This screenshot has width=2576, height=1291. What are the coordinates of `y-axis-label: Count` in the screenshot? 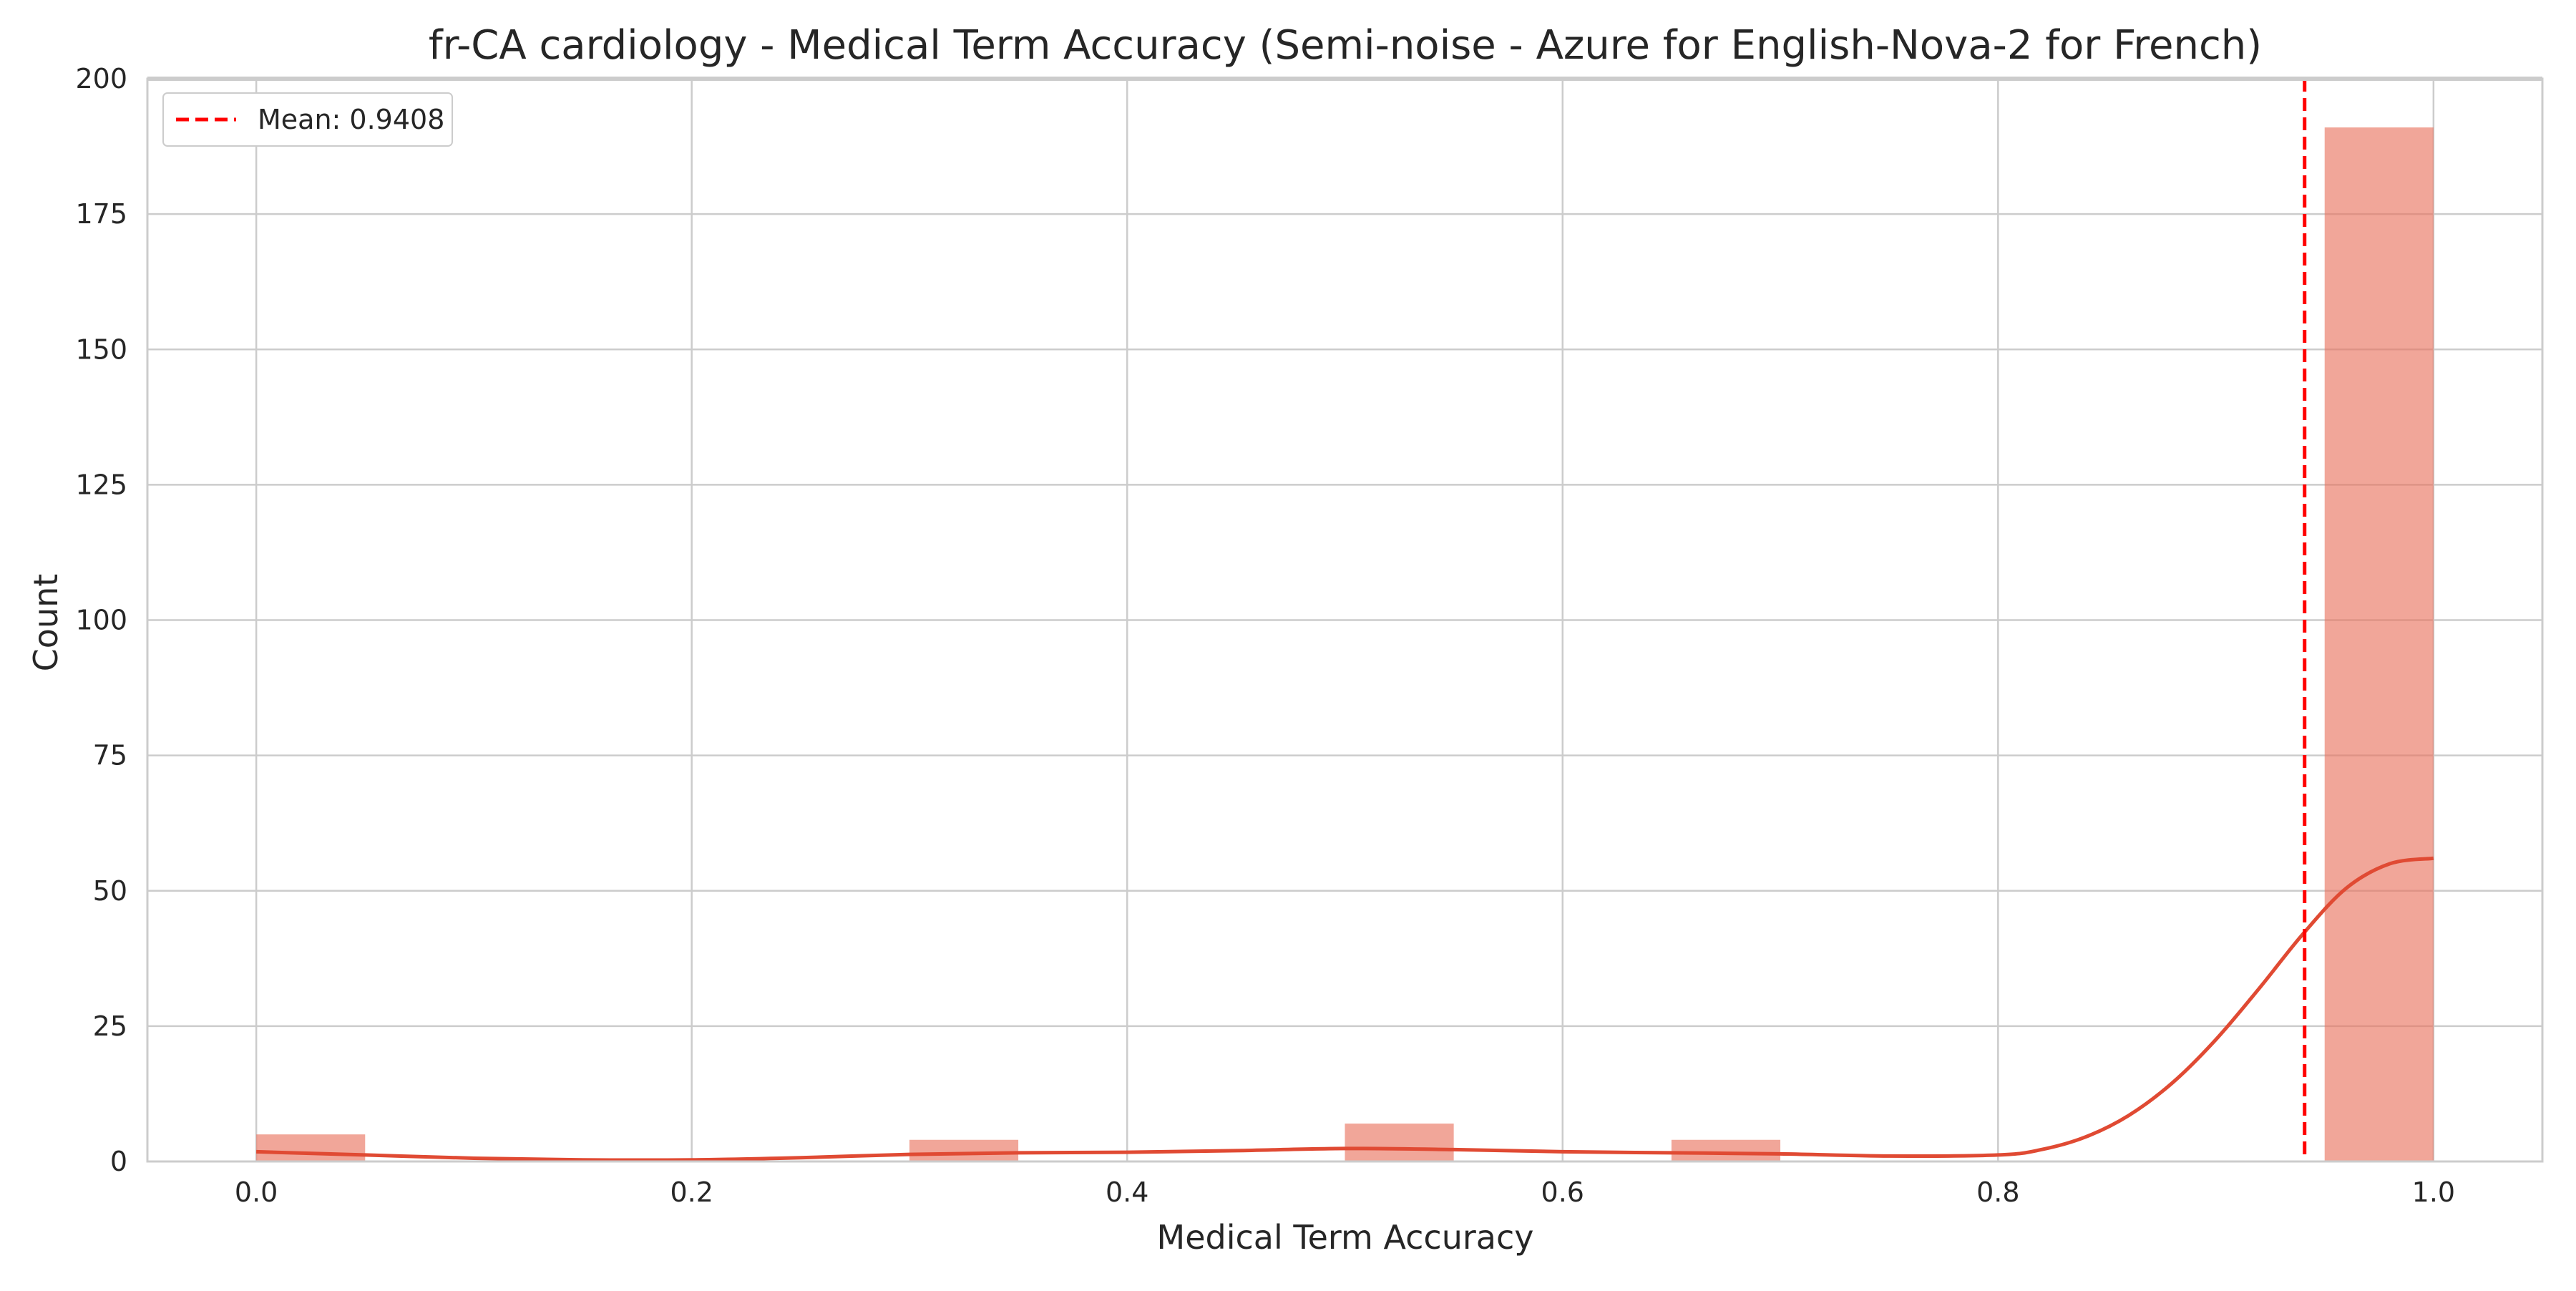 It's located at (45, 623).